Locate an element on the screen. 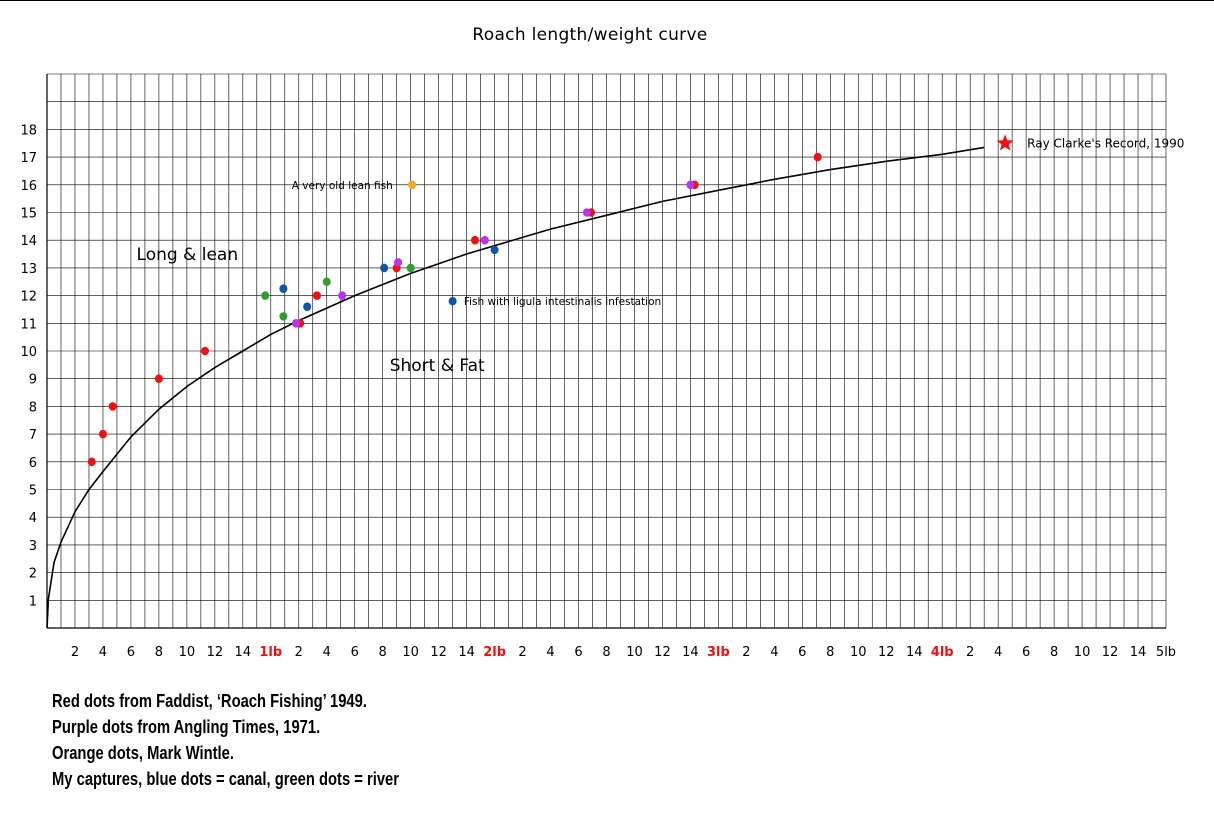 The image size is (1214, 833). y-tick-label: 11 is located at coordinates (28, 324).